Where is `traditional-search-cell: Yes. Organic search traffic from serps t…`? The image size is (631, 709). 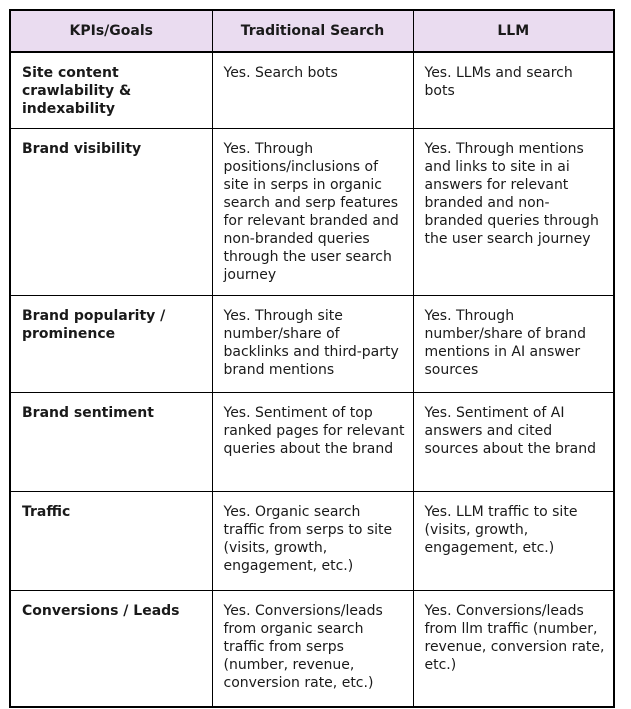 traditional-search-cell: Yes. Organic search traffic from serps t… is located at coordinates (312, 540).